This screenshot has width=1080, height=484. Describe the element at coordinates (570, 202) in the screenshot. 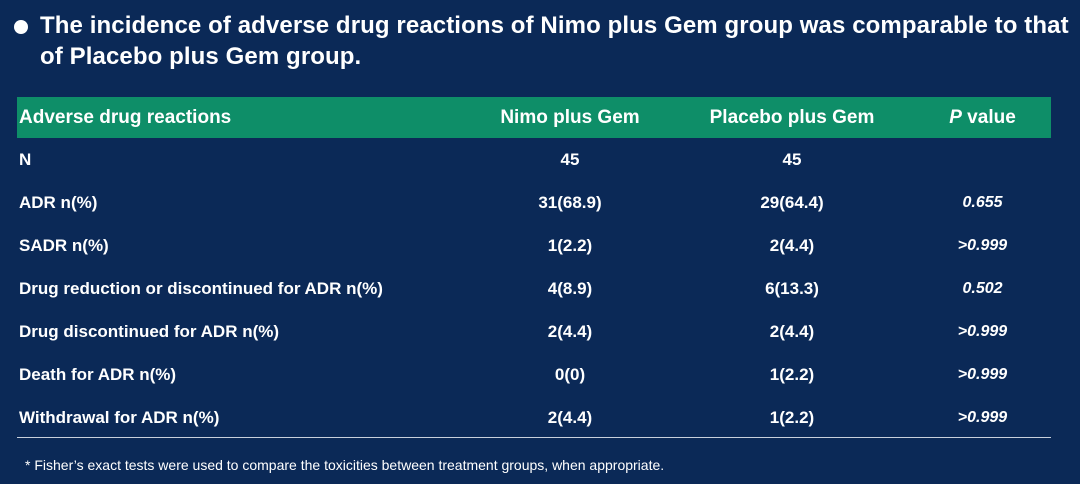

I see `row-nimo: 31(68.9)` at that location.